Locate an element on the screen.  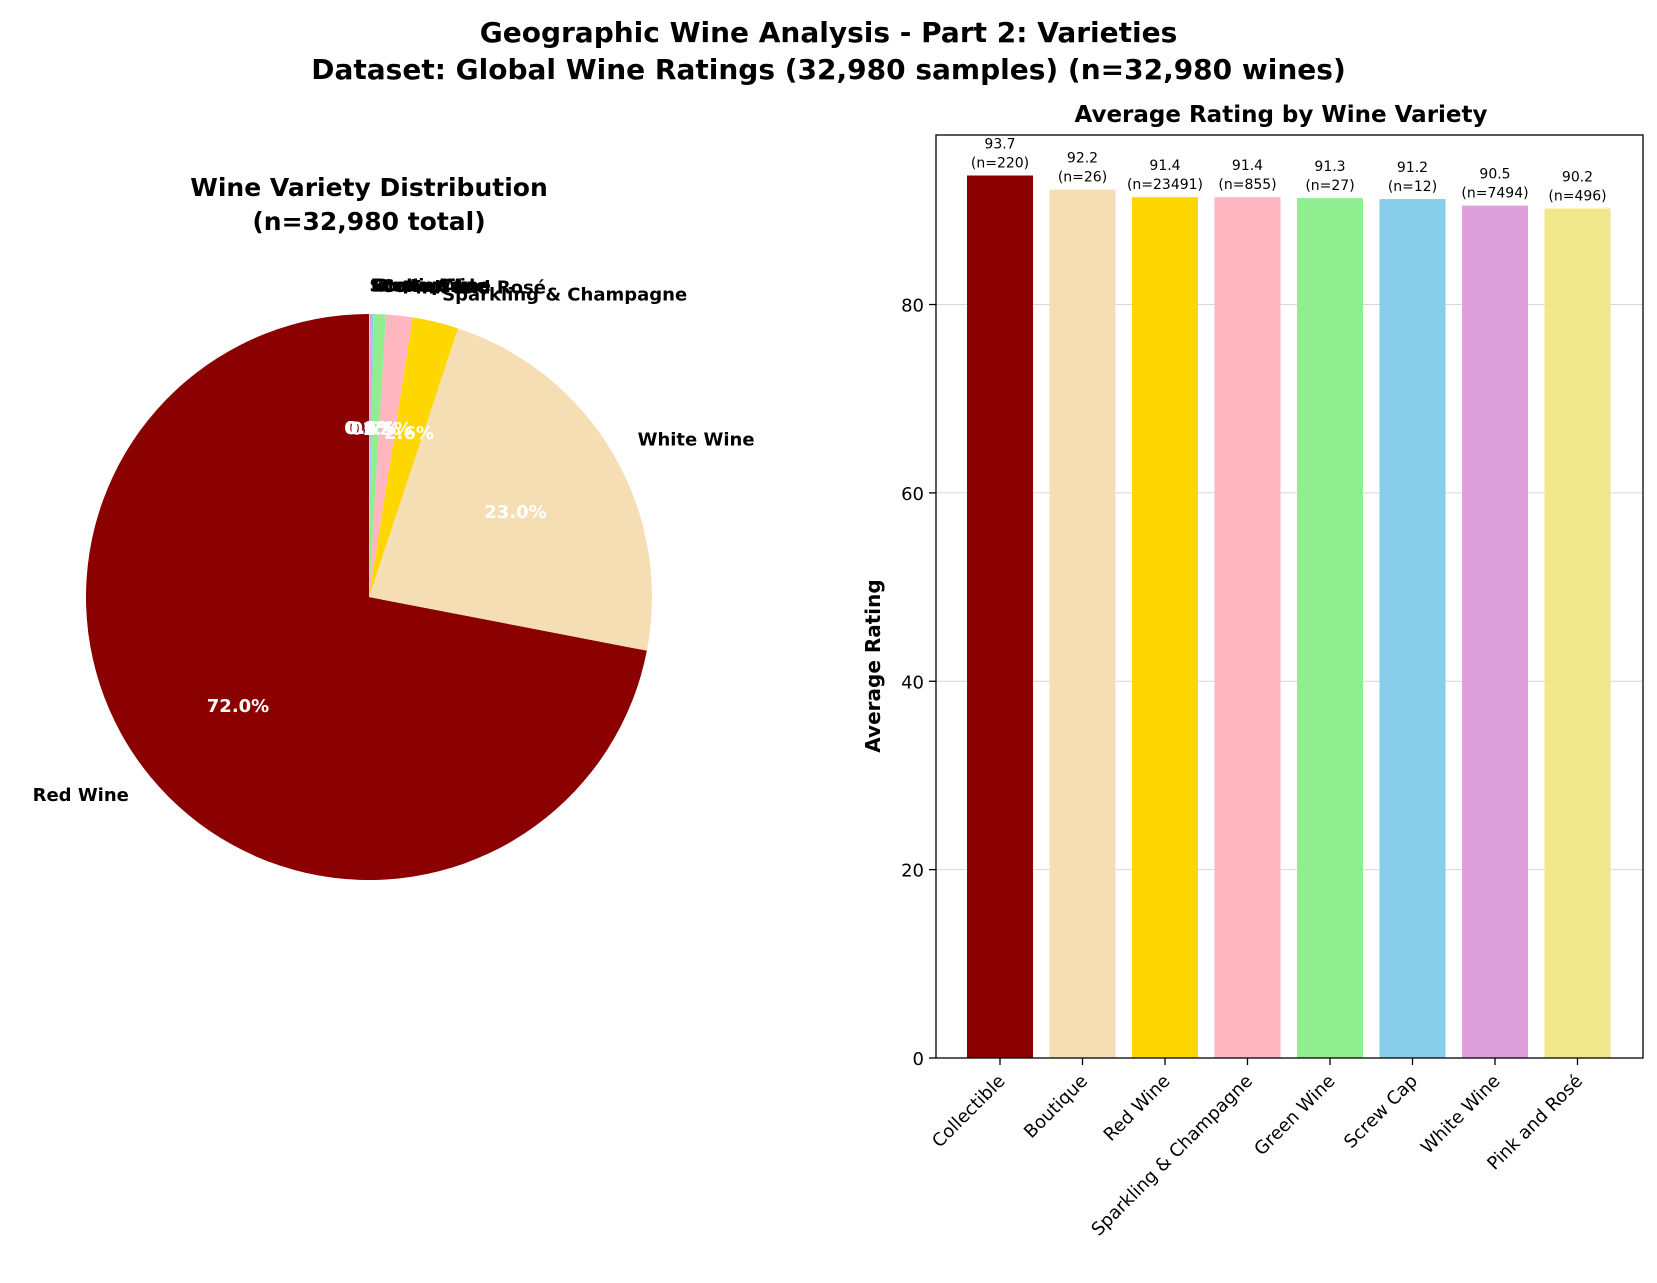
x-tick-label-red-wine: Red Wine is located at coordinates (1137, 1108).